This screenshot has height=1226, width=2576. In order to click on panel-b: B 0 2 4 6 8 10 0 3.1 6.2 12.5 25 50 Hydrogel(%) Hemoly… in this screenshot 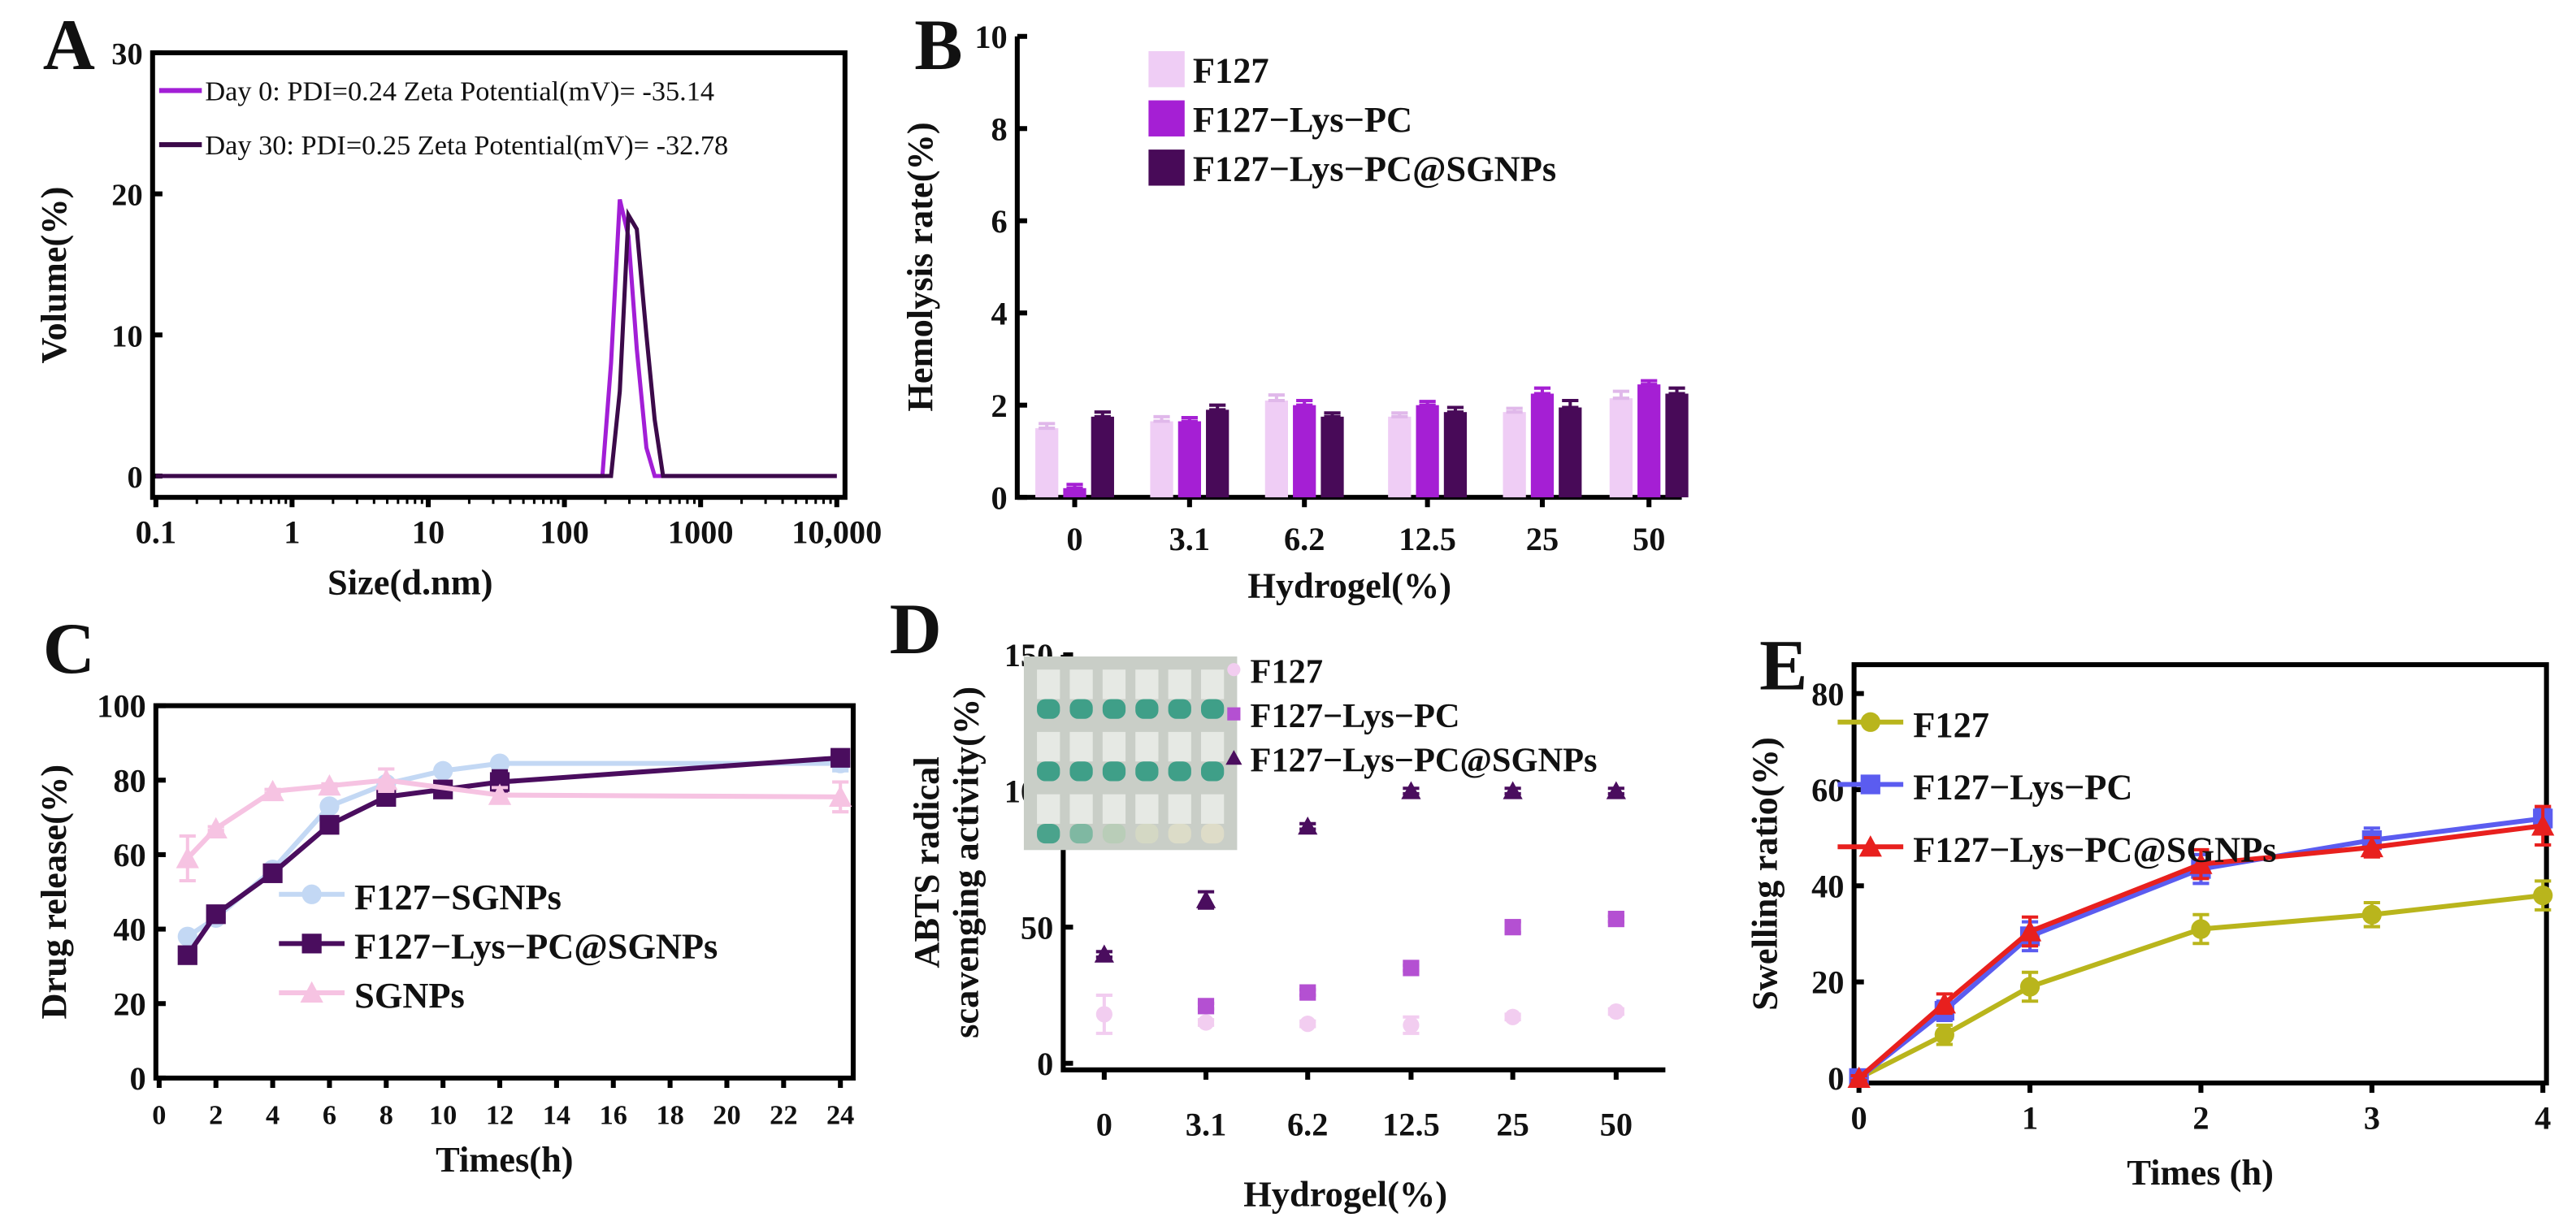, I will do `click(1294, 305)`.